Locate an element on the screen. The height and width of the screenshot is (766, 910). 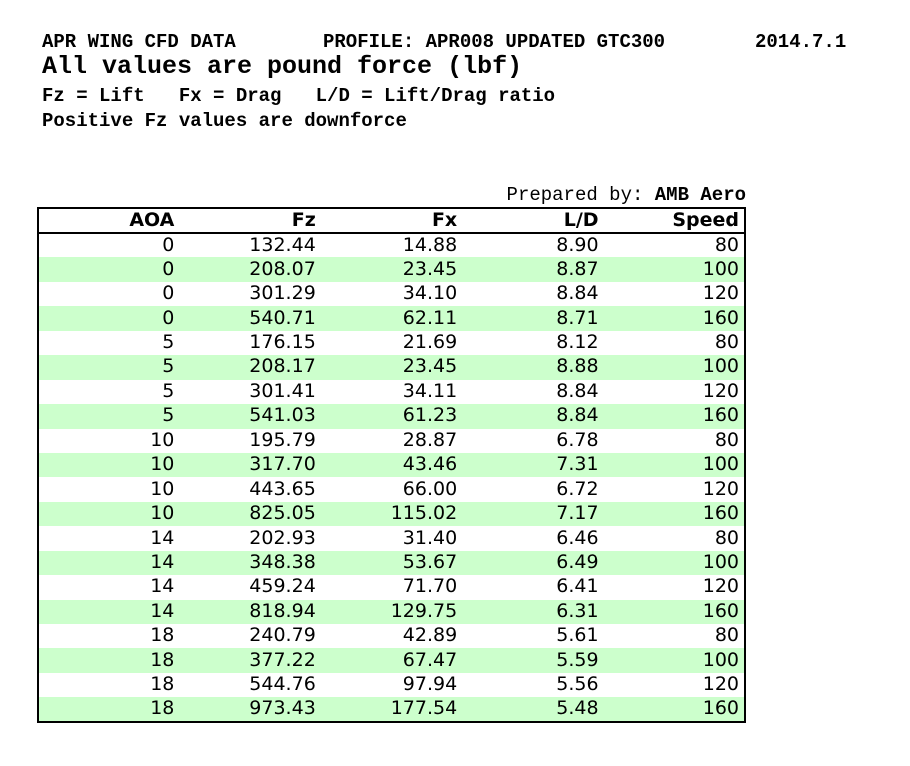
table-cell: 31.40 is located at coordinates (430, 537).